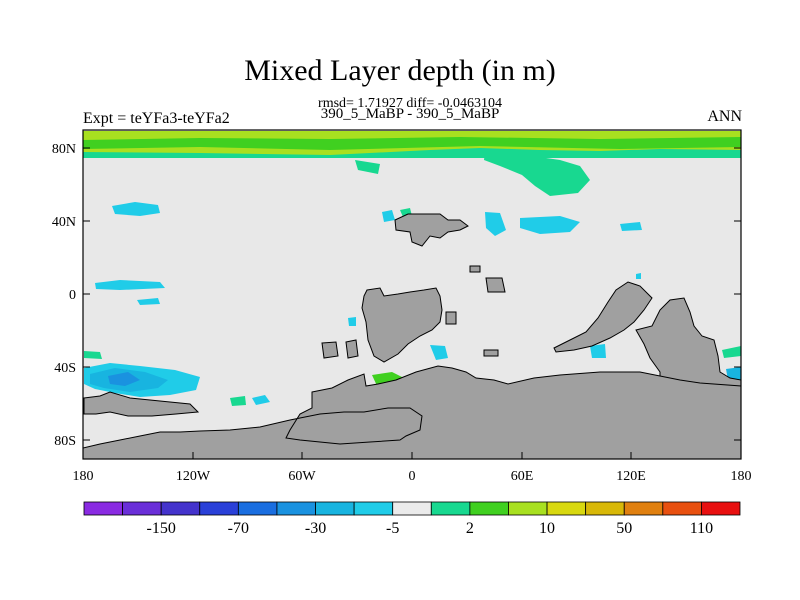 Image resolution: width=800 pixels, height=600 pixels. What do you see at coordinates (65, 441) in the screenshot?
I see `y-tick-label: 80S` at bounding box center [65, 441].